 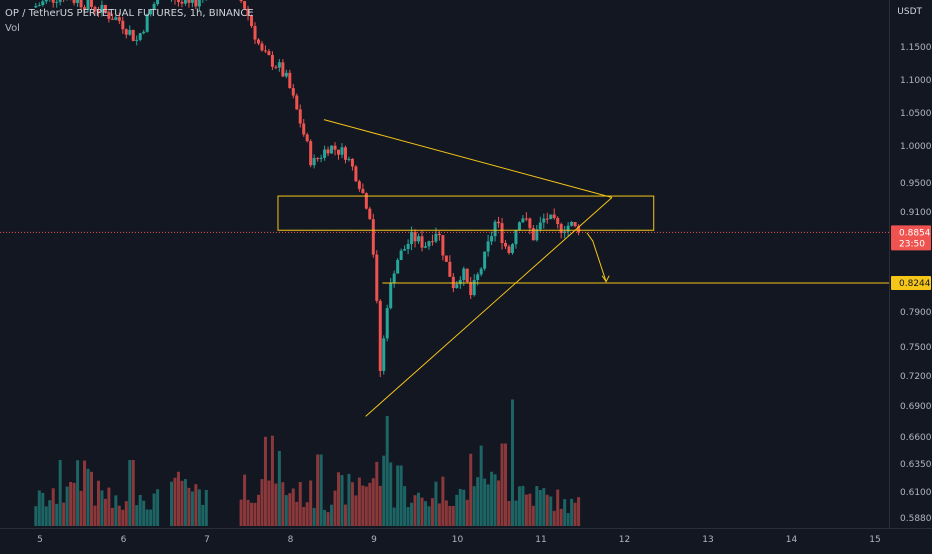 What do you see at coordinates (916, 493) in the screenshot?
I see `price-tick-label: 0.6100` at bounding box center [916, 493].